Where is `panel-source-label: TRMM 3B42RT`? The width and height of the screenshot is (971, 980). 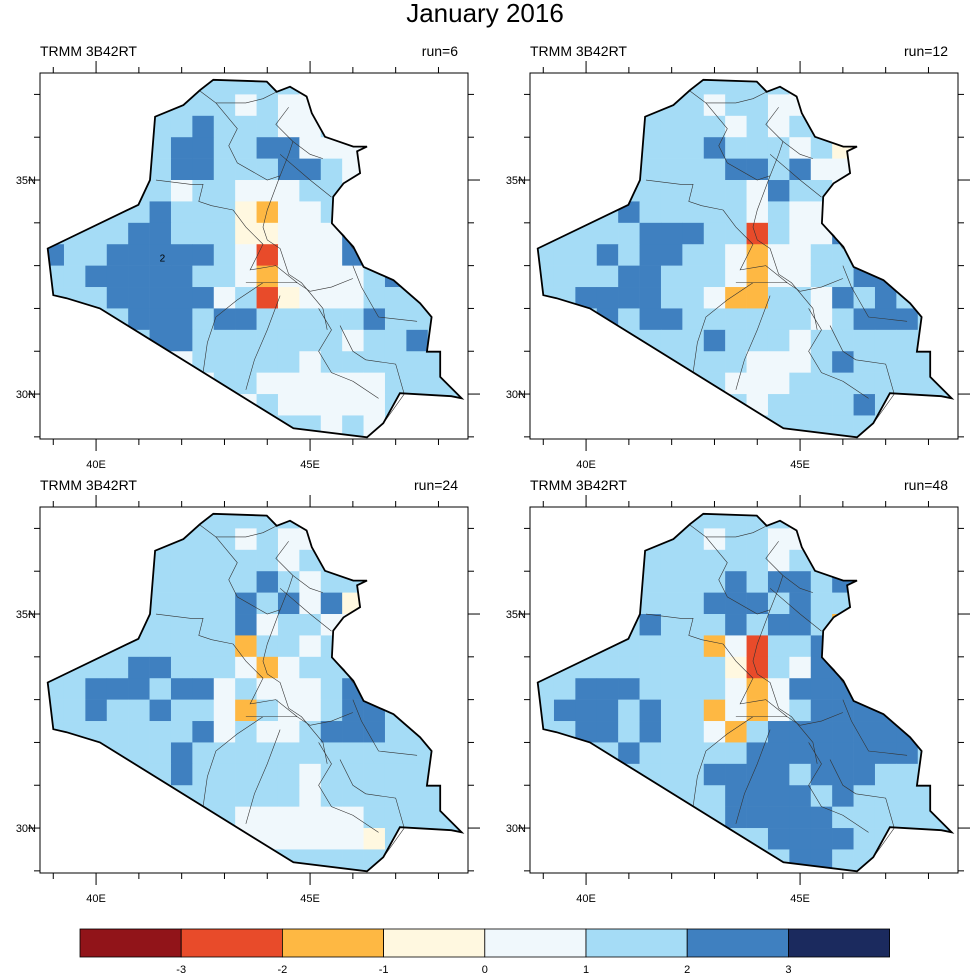
panel-source-label: TRMM 3B42RT is located at coordinates (88, 51).